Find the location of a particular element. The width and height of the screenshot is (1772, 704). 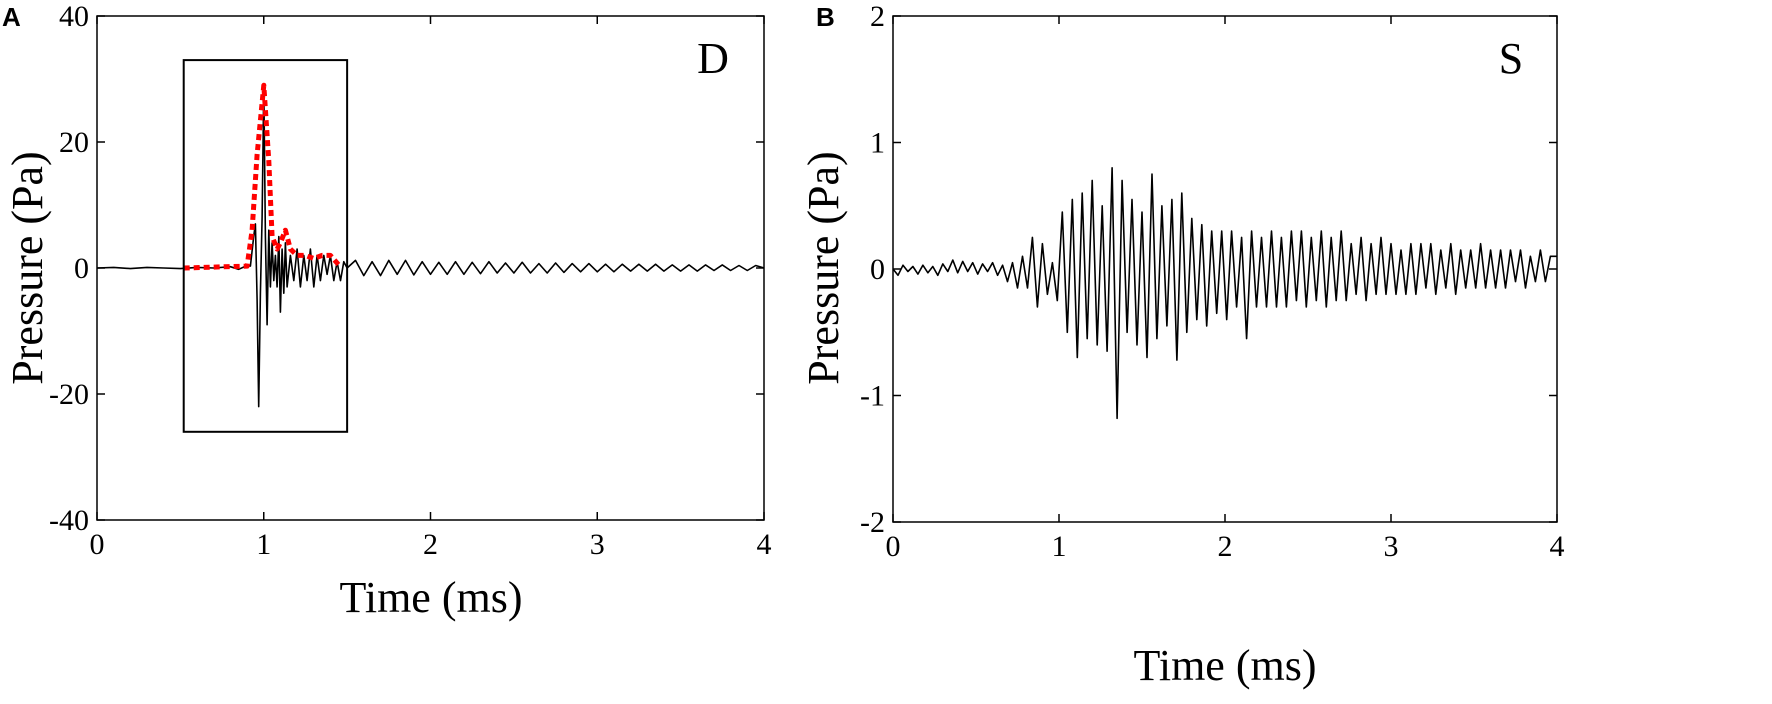

panel-a-x-tick-label: 3 is located at coordinates (597, 544).